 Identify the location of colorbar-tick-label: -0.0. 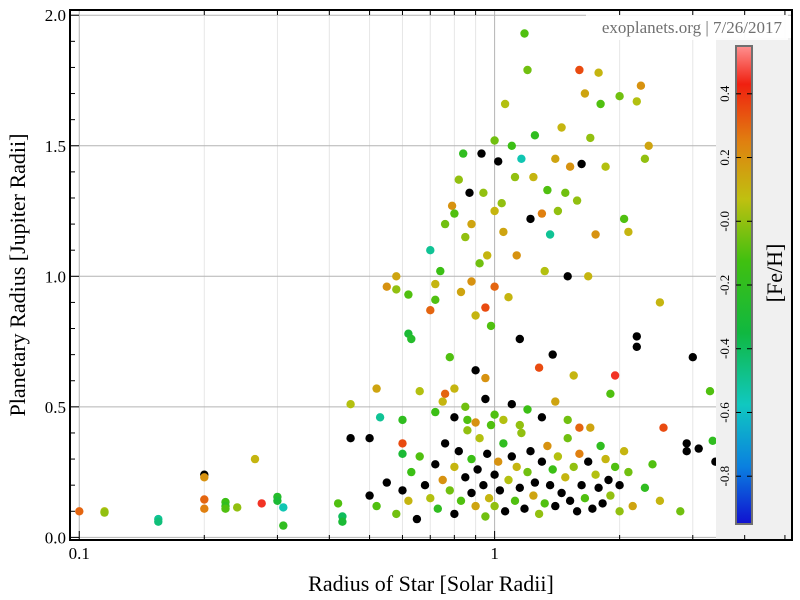
(724, 221).